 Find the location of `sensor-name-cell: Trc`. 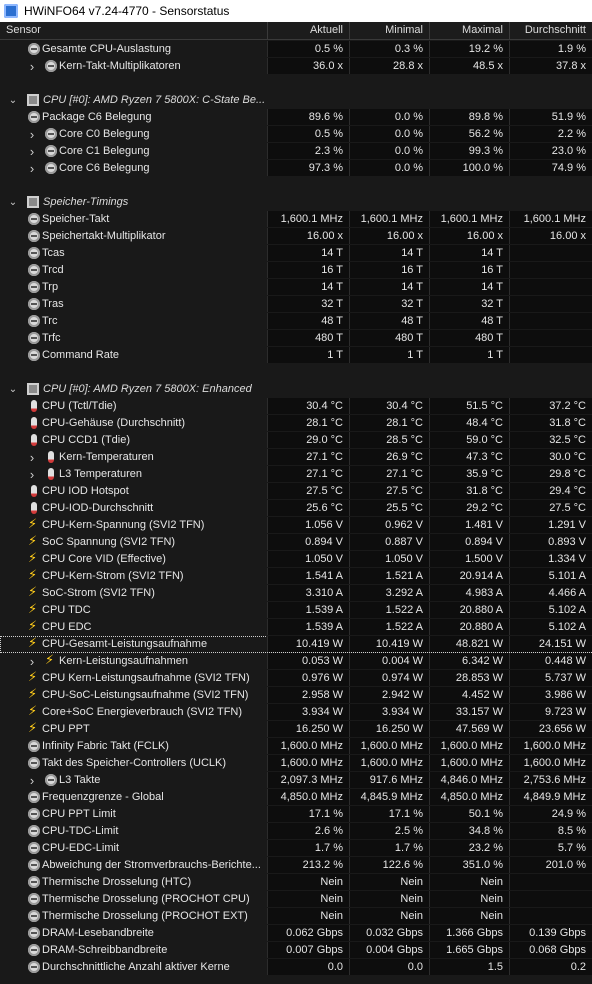

sensor-name-cell: Trc is located at coordinates (133, 321).